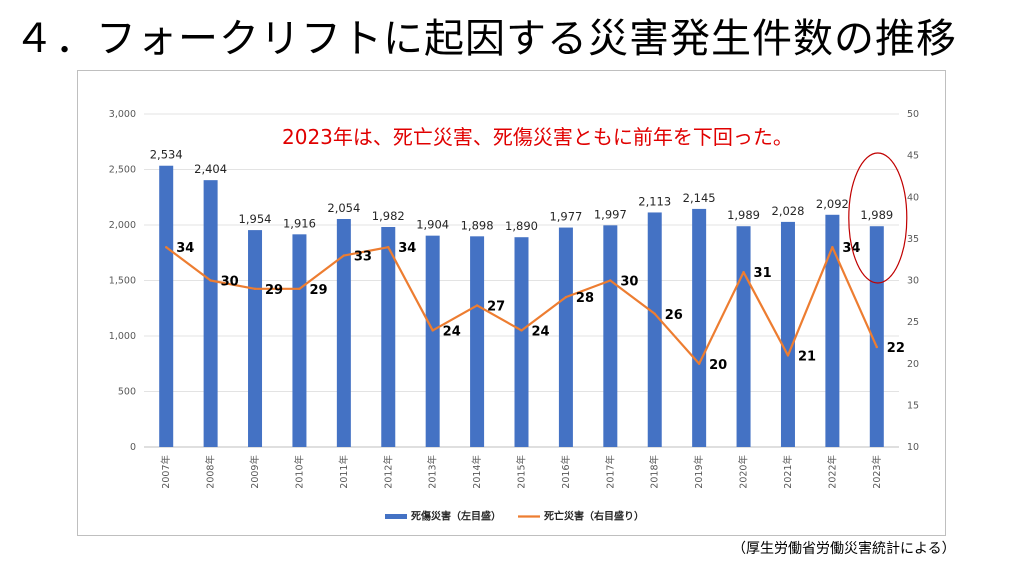 This screenshot has height=564, width=1024. What do you see at coordinates (166, 155) in the screenshot?
I see `bar-value-label: 2,534` at bounding box center [166, 155].